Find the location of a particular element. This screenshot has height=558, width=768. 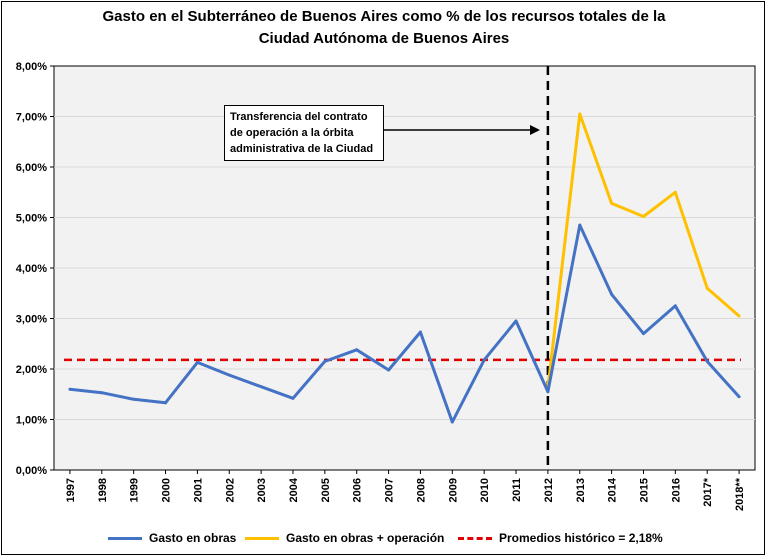

y-tick-label: 6,00% is located at coordinates (31, 168).